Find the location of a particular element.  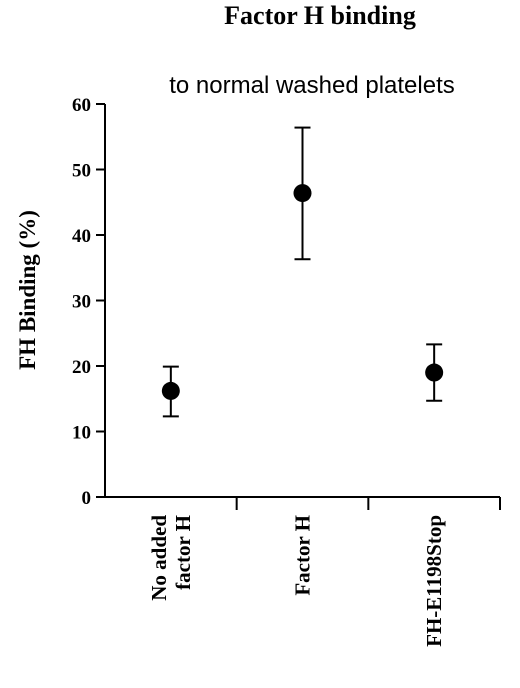

y-tick-label: 10 is located at coordinates (81, 433).